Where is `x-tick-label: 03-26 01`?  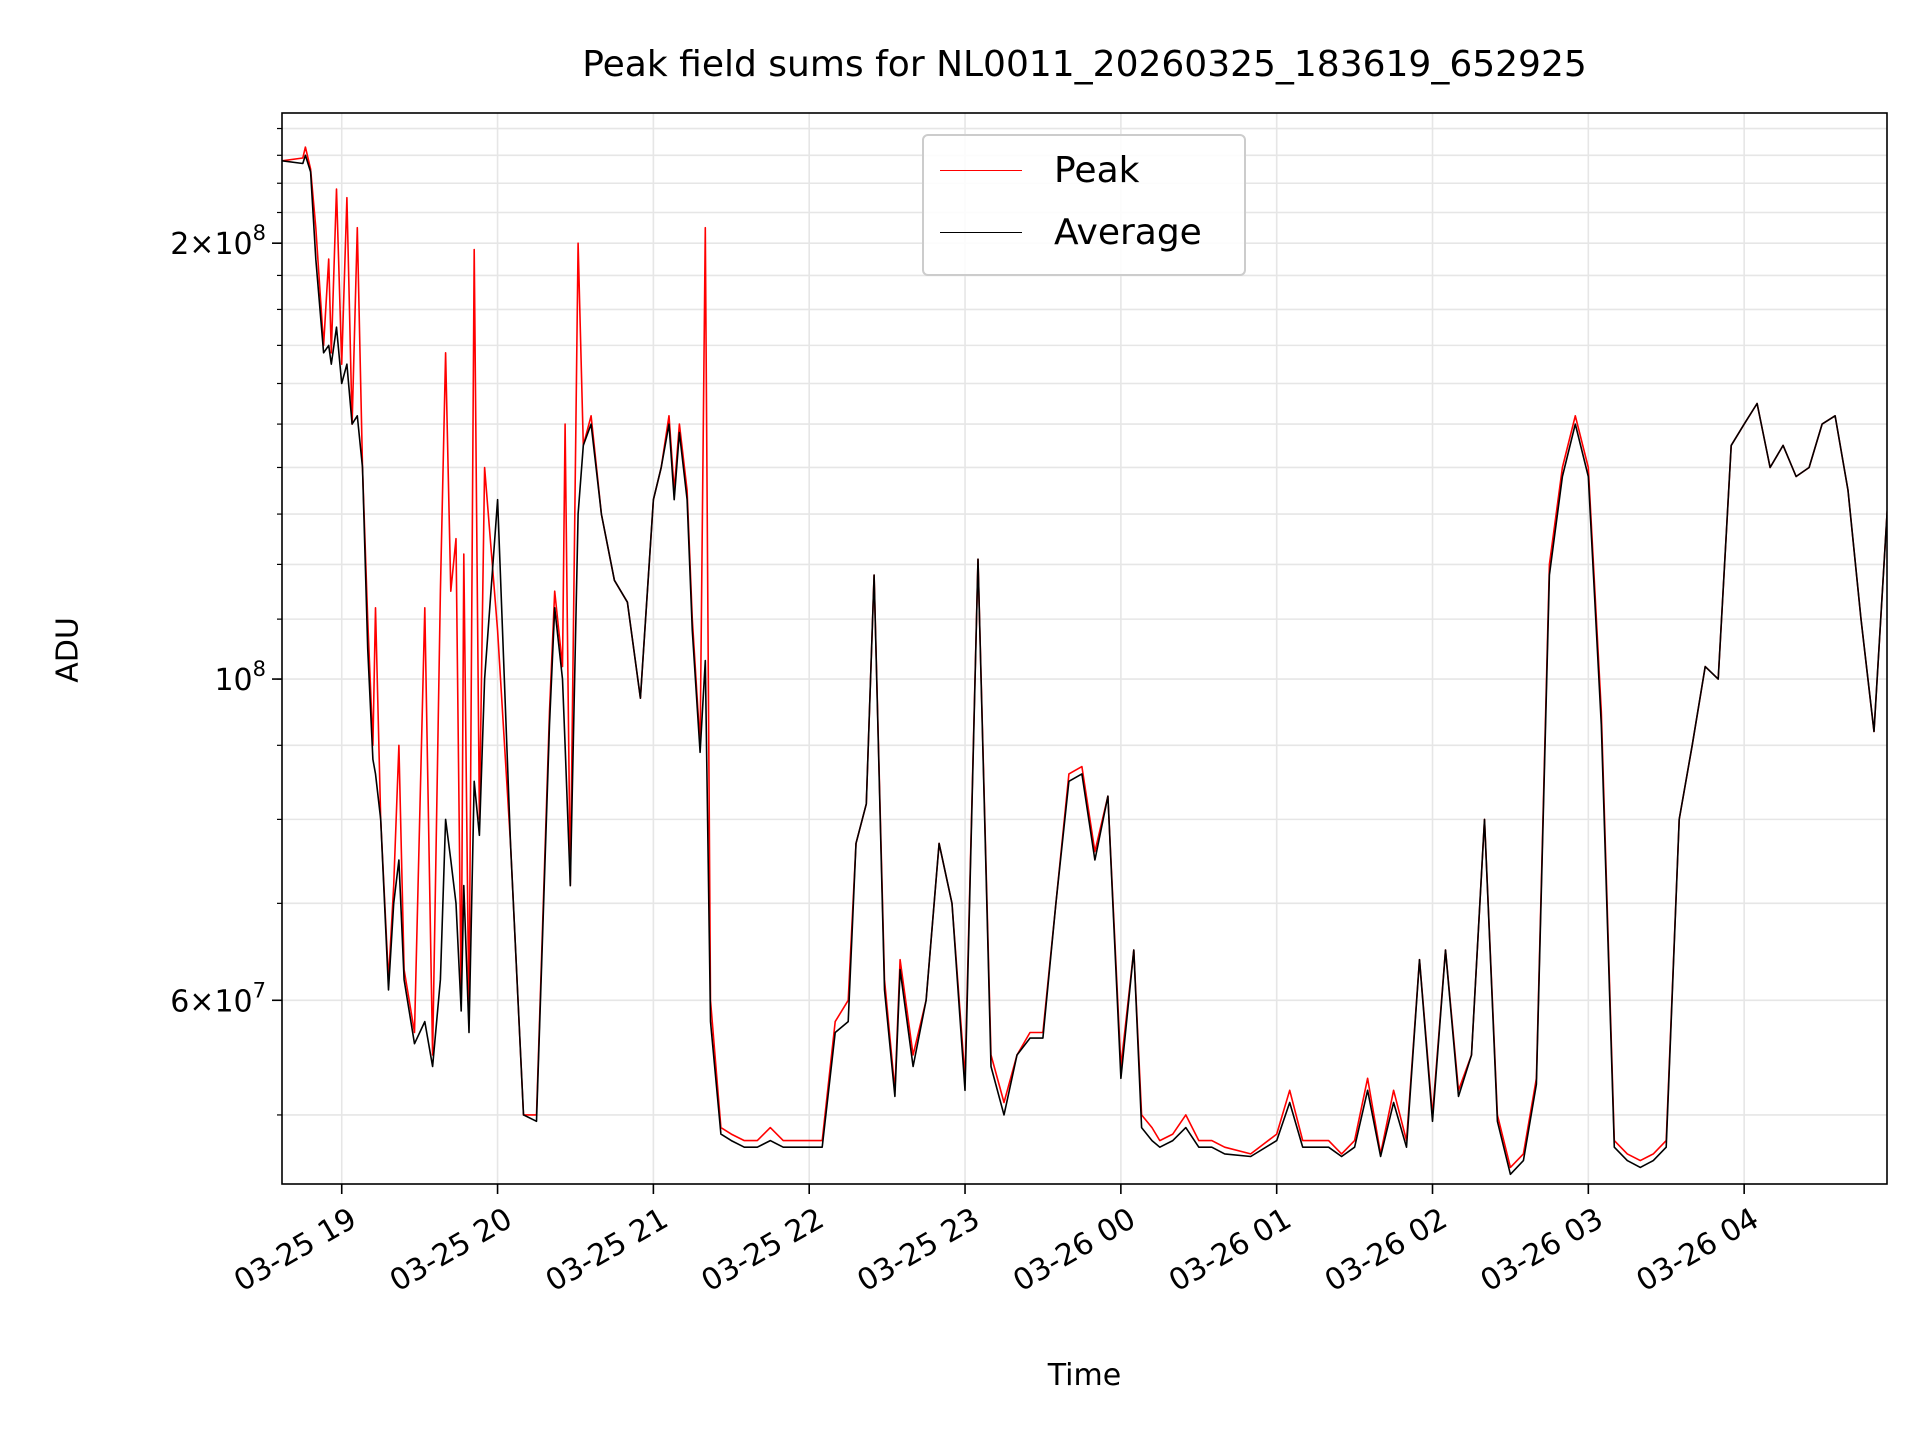 x-tick-label: 03-26 01 is located at coordinates (1230, 1250).